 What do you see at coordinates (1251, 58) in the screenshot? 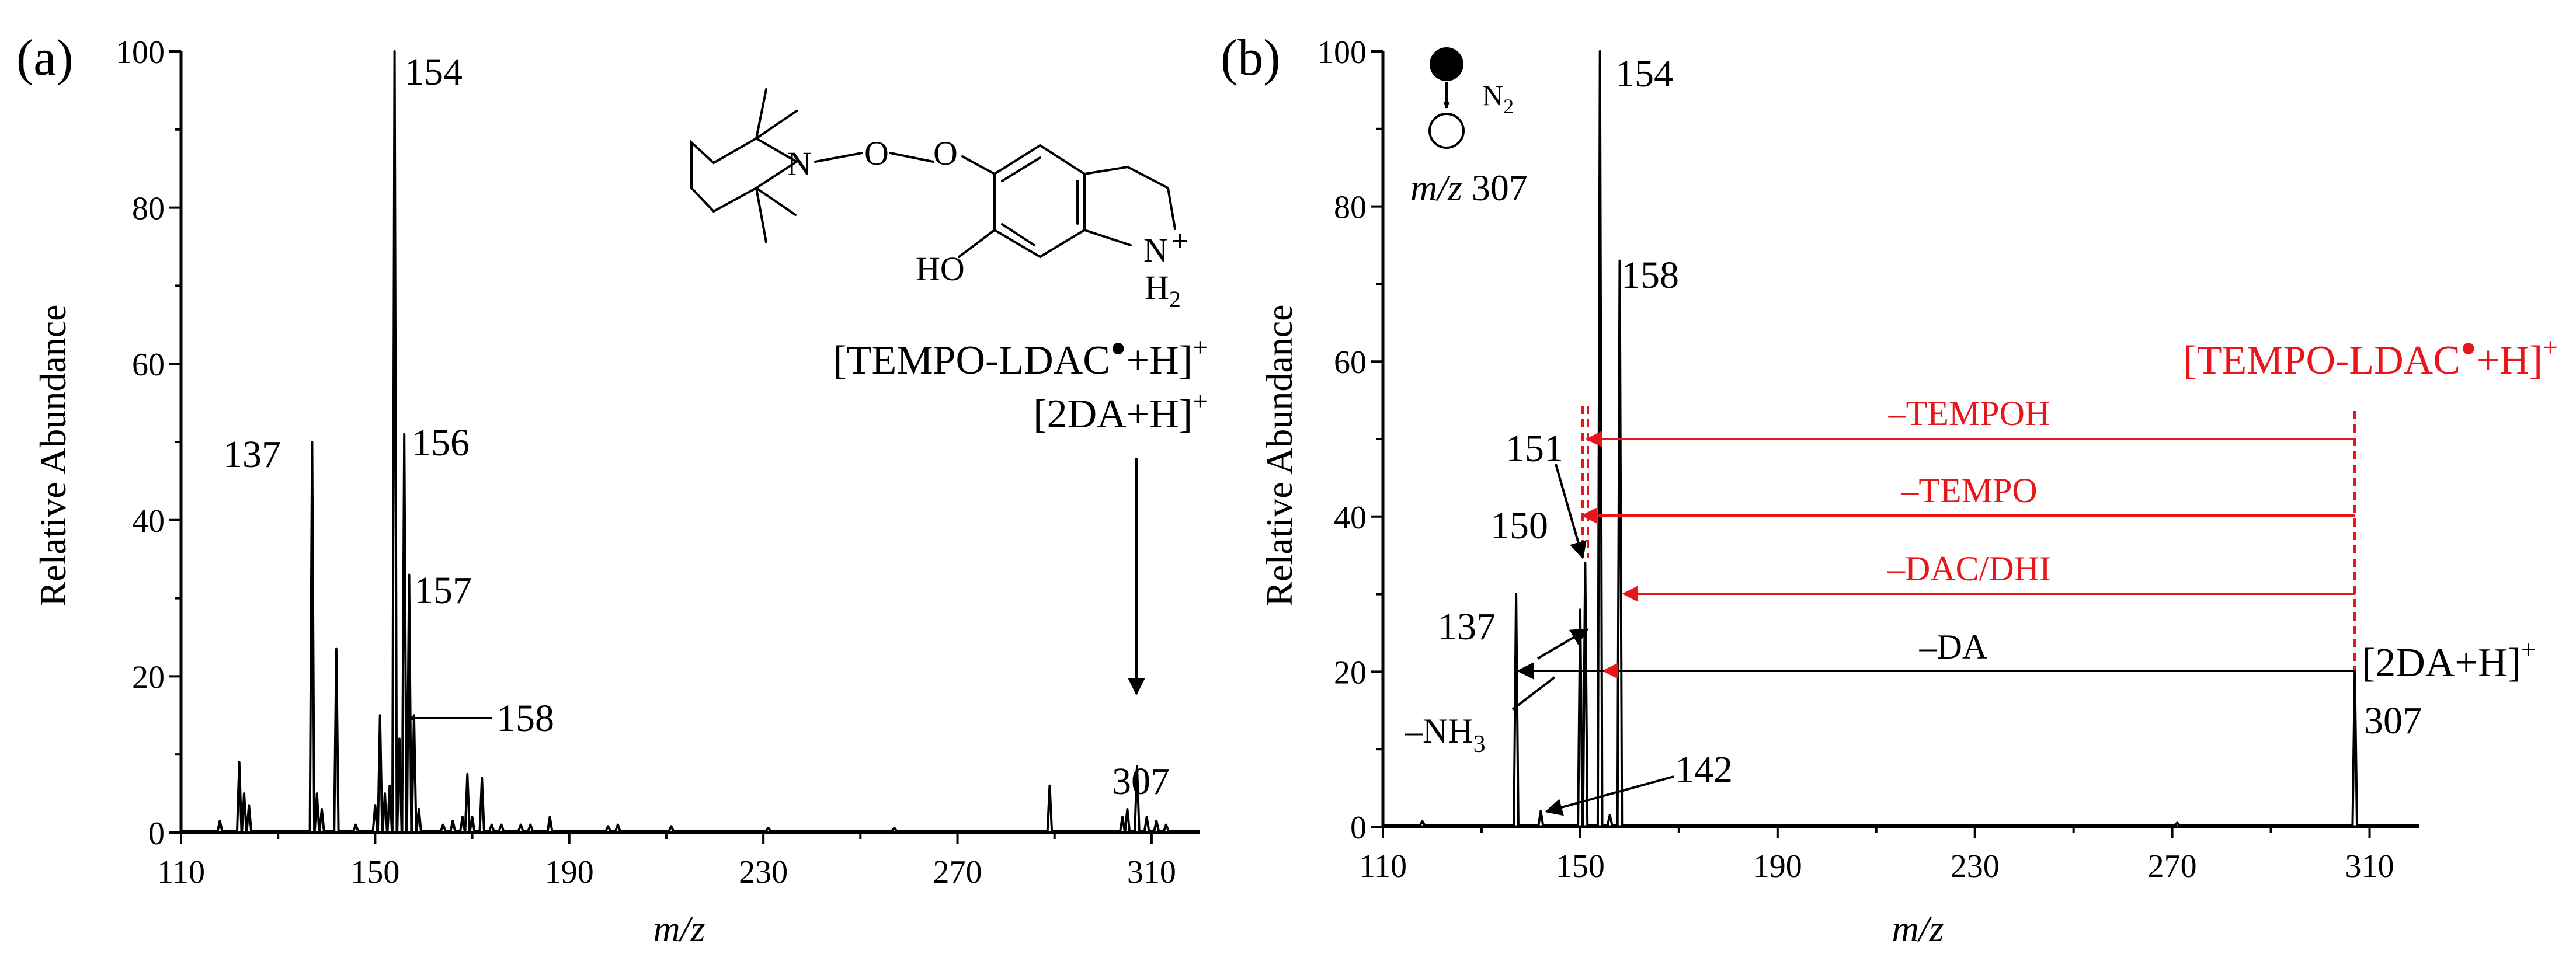
I see `panel-b-tag: (b)` at bounding box center [1251, 58].